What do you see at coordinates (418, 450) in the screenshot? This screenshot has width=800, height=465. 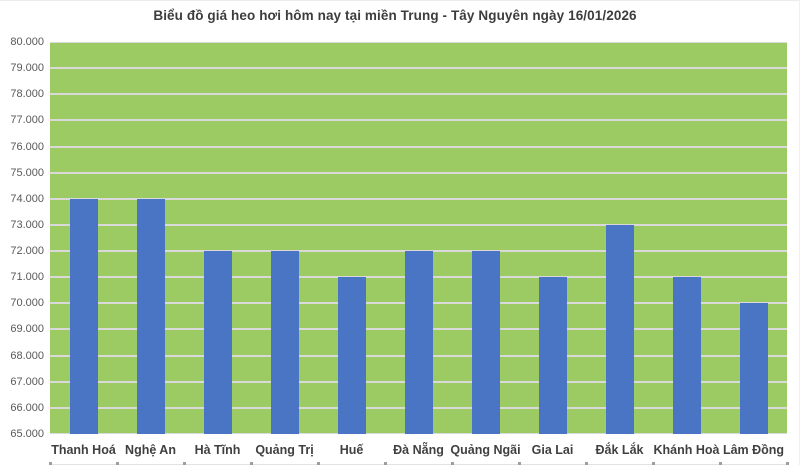 I see `x-tick-label: Đà Nẵng` at bounding box center [418, 450].